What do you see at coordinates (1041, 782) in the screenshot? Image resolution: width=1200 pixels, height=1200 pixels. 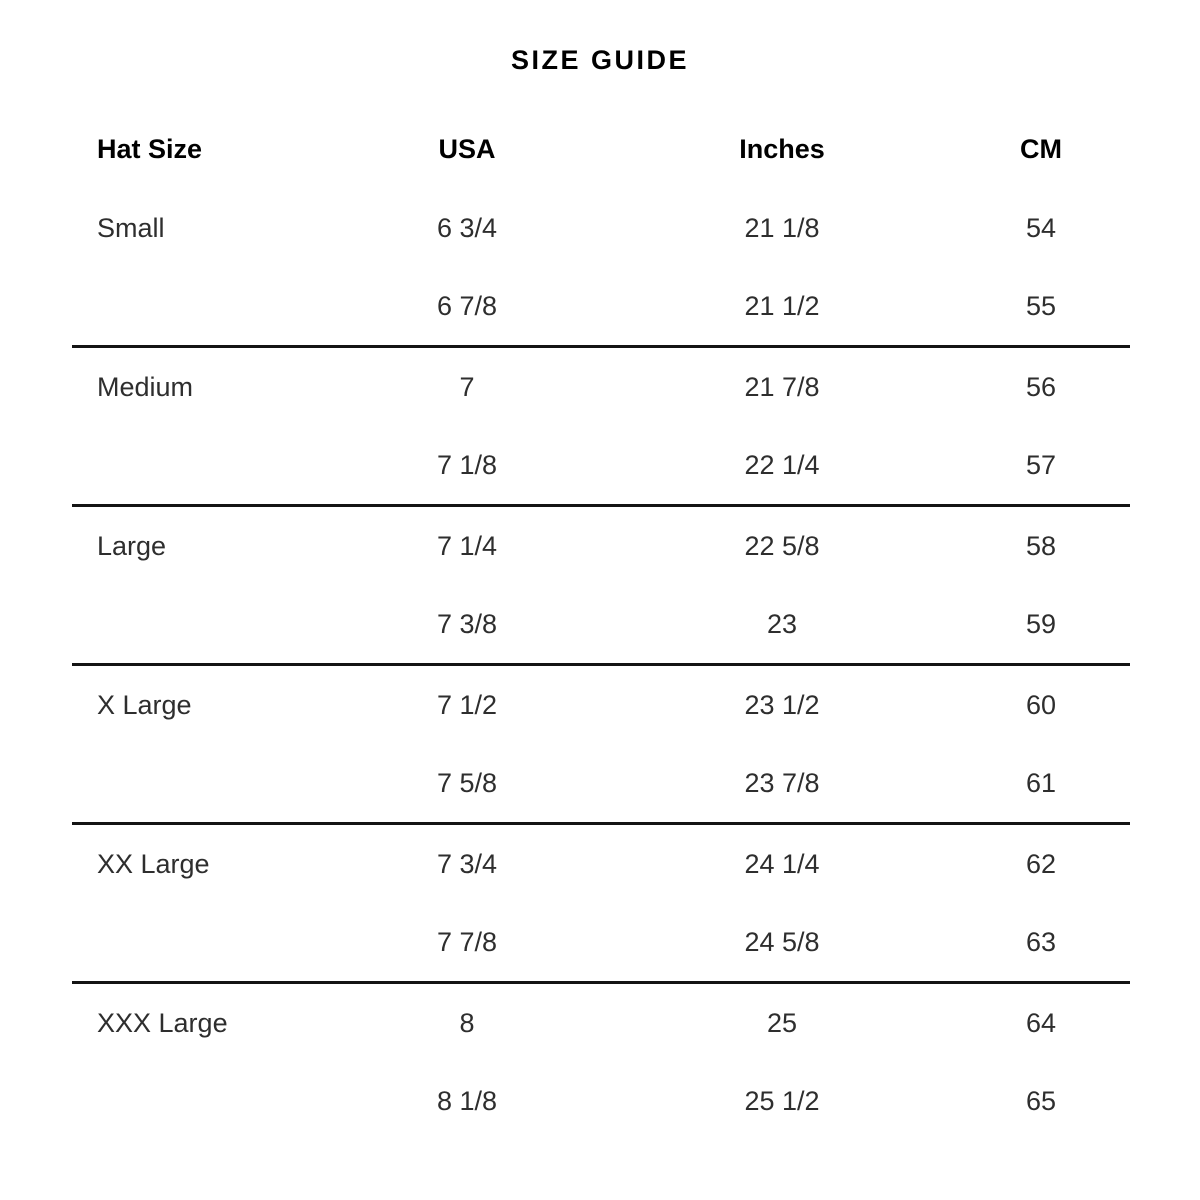 I see `cell-cm: 61` at bounding box center [1041, 782].